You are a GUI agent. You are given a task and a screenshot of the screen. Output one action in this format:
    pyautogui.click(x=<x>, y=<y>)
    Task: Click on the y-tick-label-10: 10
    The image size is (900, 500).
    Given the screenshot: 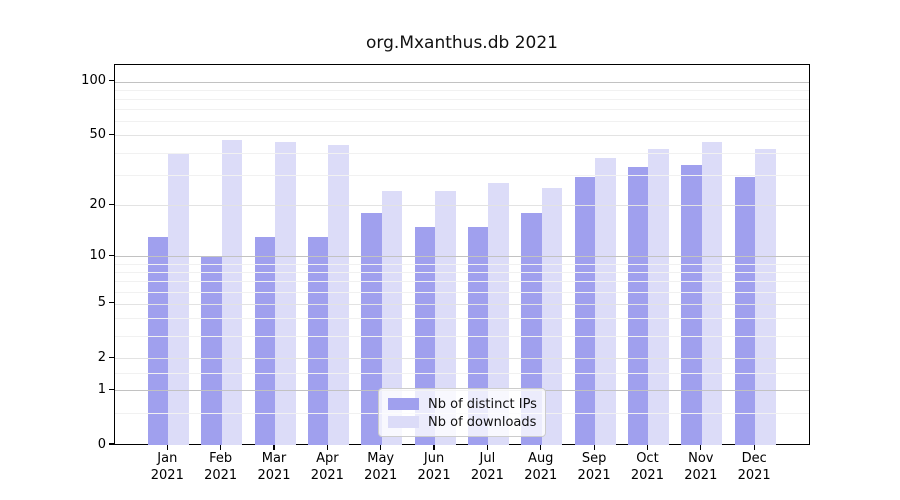 What is the action you would take?
    pyautogui.click(x=97, y=255)
    